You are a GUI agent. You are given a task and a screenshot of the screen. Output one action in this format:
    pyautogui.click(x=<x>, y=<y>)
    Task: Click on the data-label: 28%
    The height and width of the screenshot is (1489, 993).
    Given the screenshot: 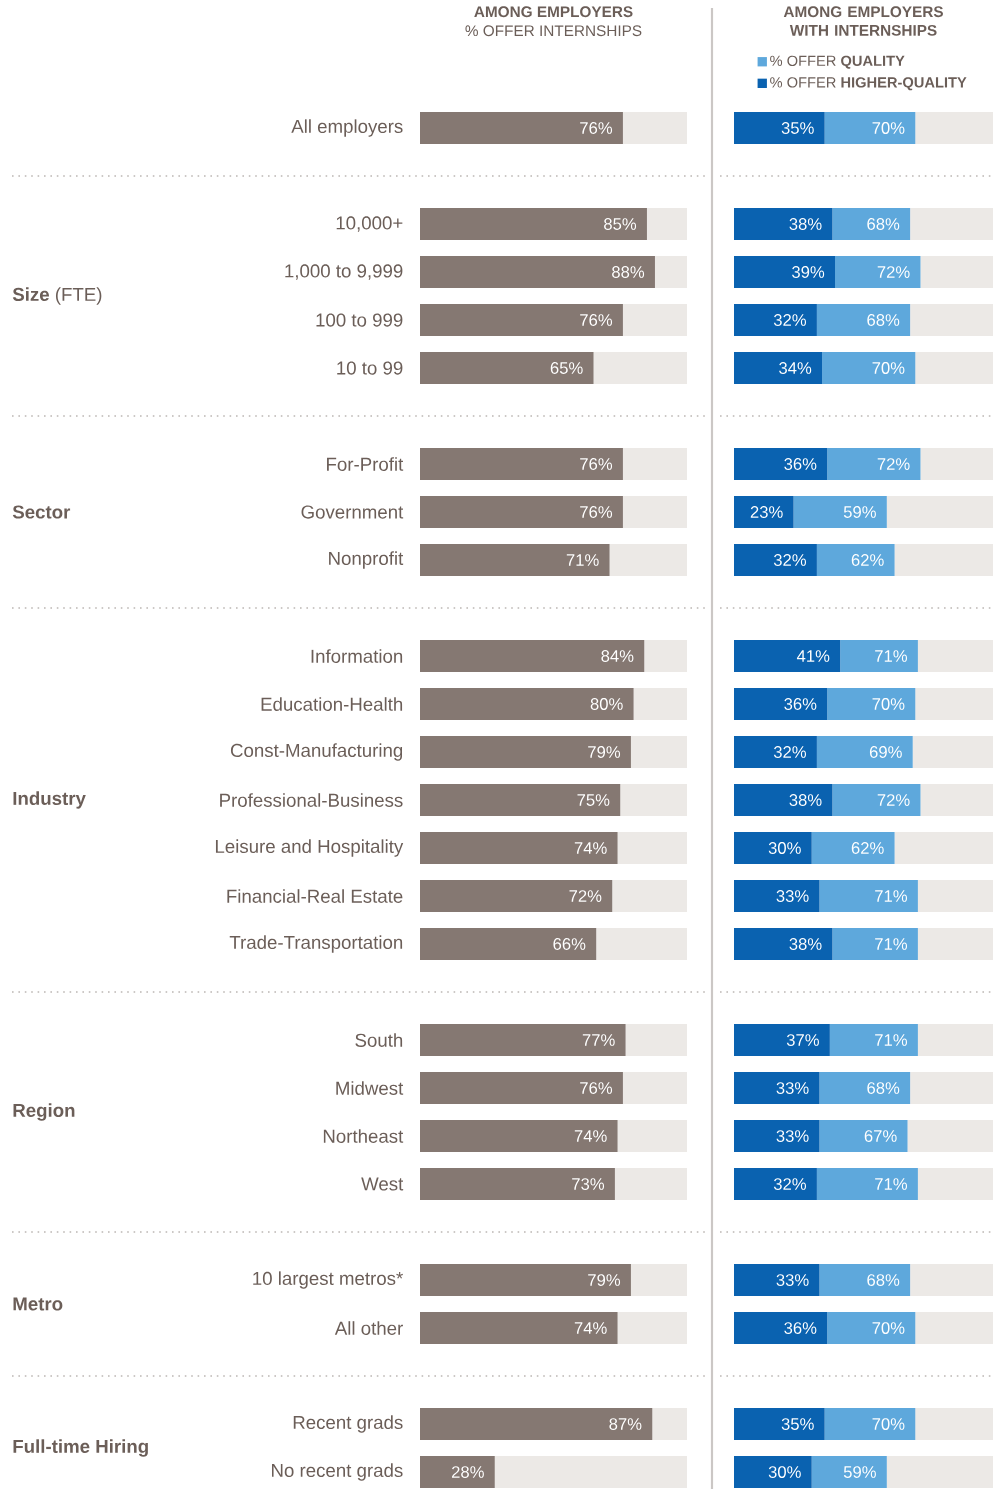 What is the action you would take?
    pyautogui.click(x=467, y=1472)
    